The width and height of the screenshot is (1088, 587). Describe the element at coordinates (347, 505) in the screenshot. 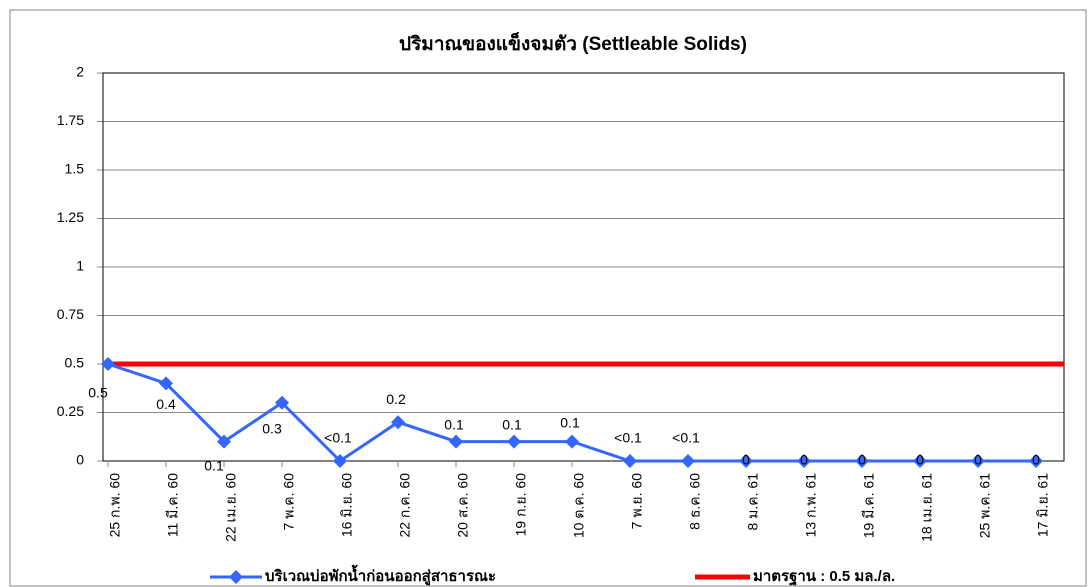

I see `x-tick-label: 16 มิ.ย. 60` at that location.